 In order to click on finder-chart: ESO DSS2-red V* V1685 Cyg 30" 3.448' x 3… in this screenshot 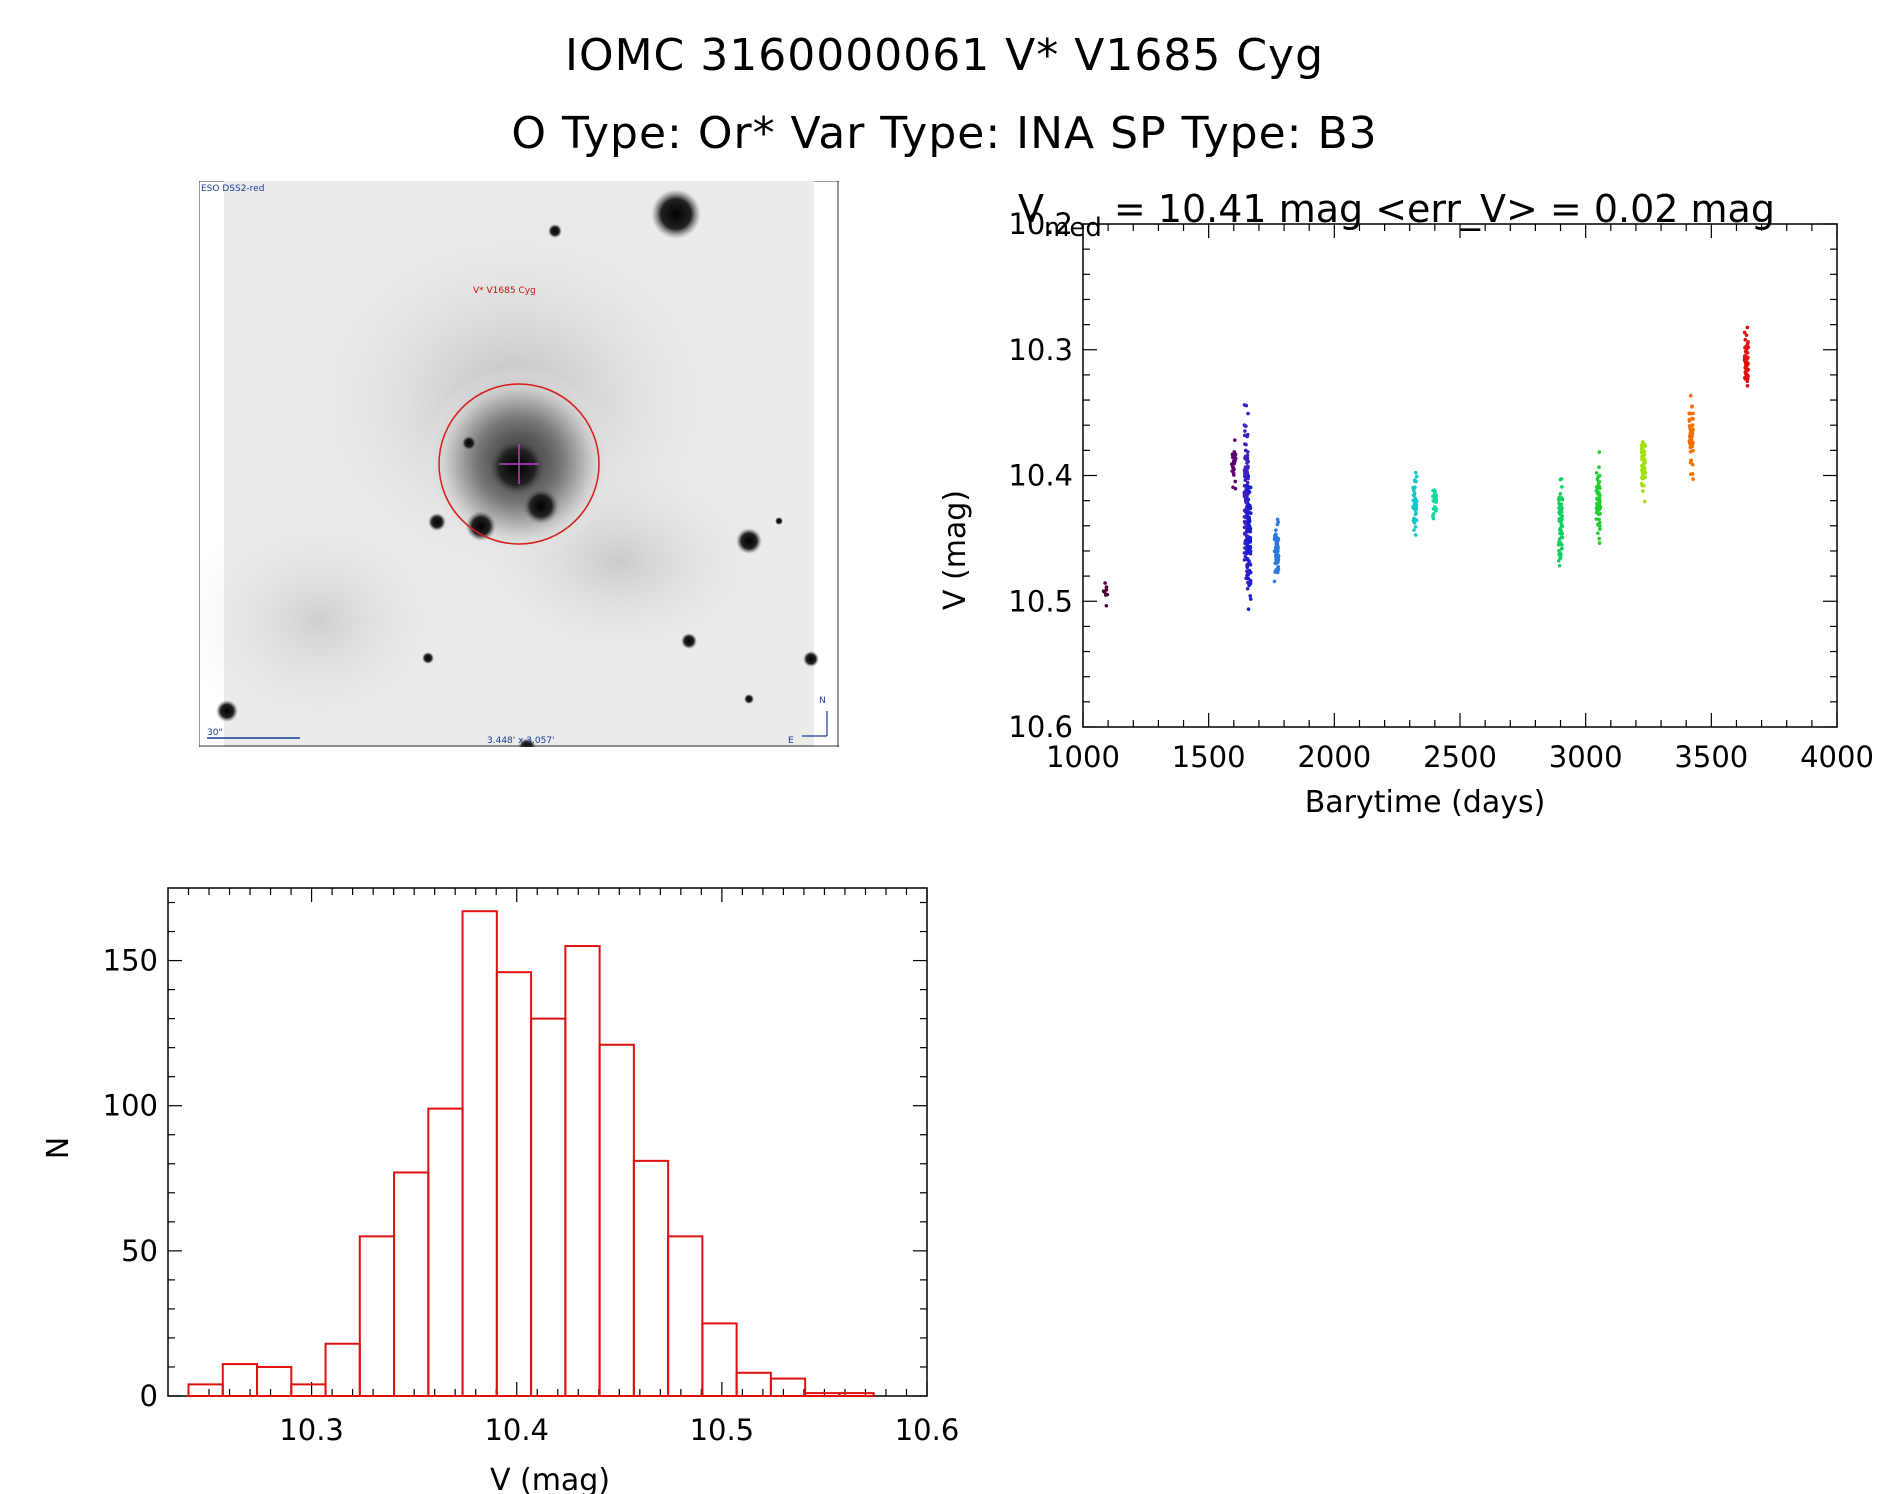, I will do `click(519, 464)`.